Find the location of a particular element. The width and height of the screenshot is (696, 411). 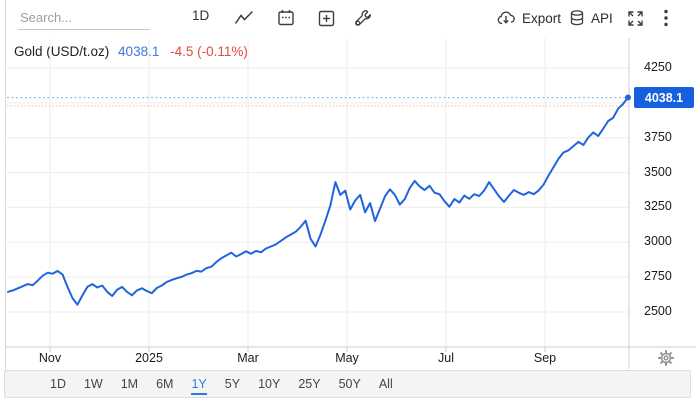

api-icon is located at coordinates (577, 18).